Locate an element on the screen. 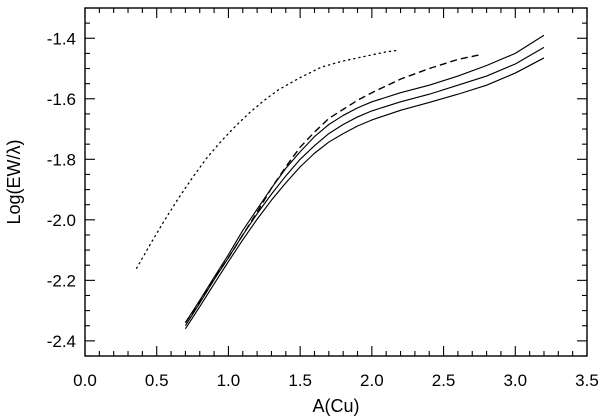  x-tick-label: 1.5 is located at coordinates (300, 380).